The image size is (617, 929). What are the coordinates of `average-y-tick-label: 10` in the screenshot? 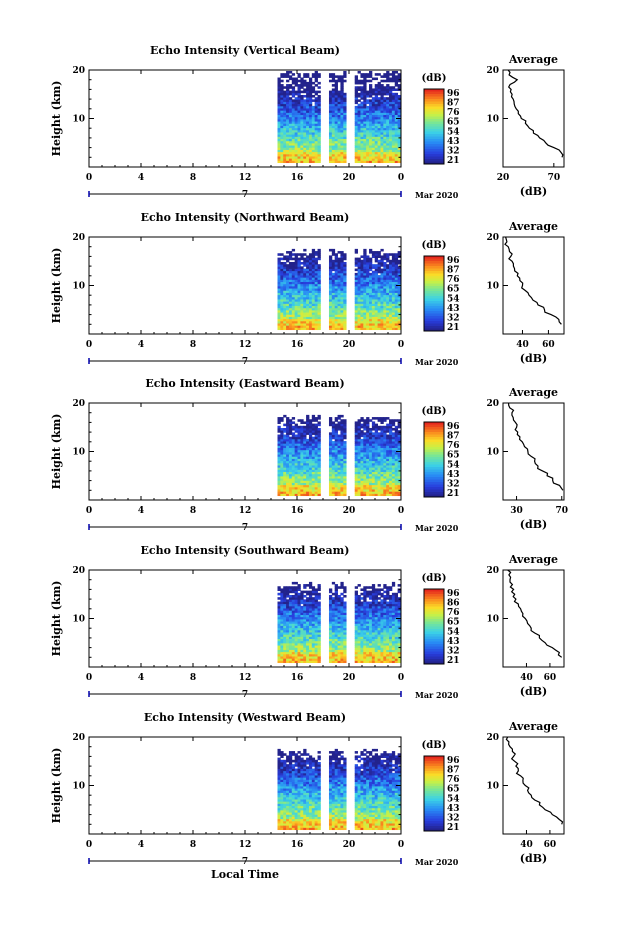 It's located at (492, 287).